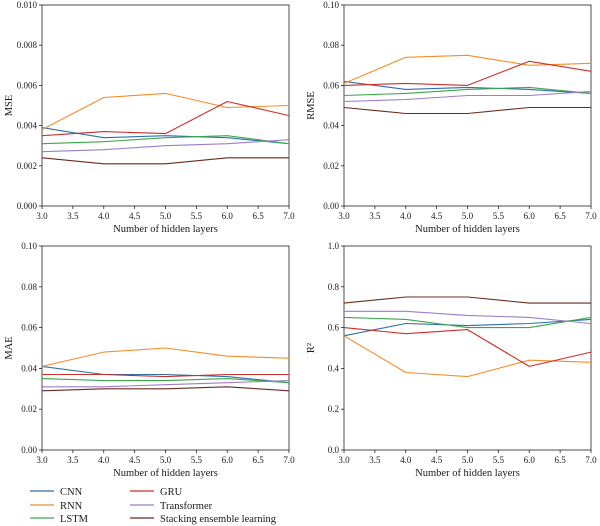 Image resolution: width=600 pixels, height=526 pixels. Describe the element at coordinates (71, 492) in the screenshot. I see `legend-label-cnn: CNN` at that location.